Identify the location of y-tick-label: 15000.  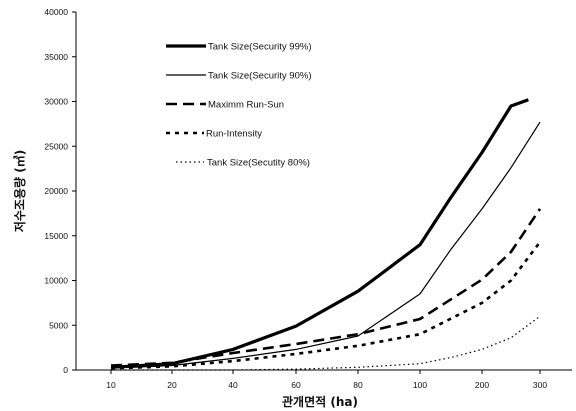
(56, 236).